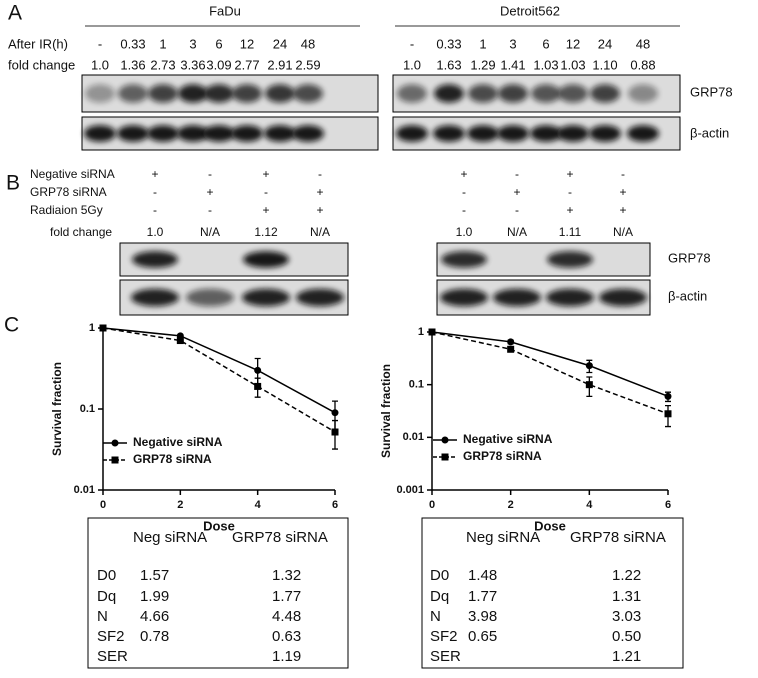  I want to click on fold-change: 2.59, so click(307, 64).